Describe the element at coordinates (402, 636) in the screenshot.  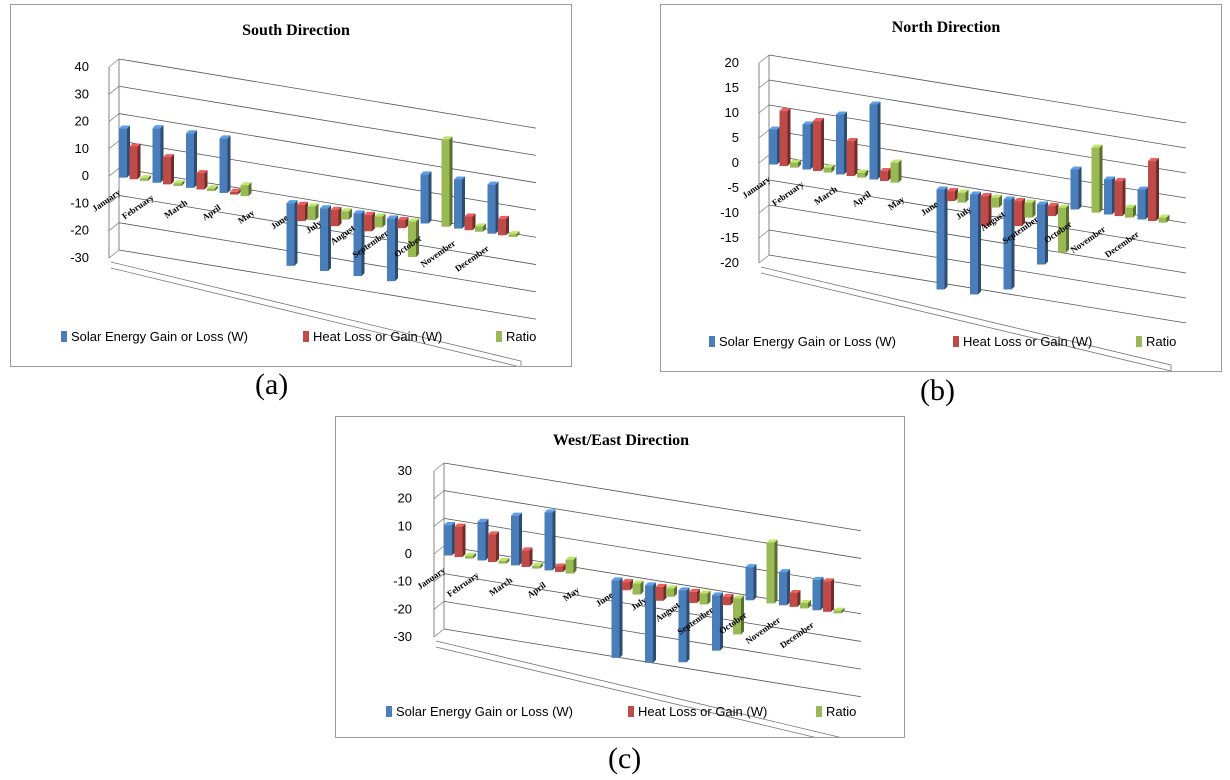
I see `y-tick-label: -30` at that location.